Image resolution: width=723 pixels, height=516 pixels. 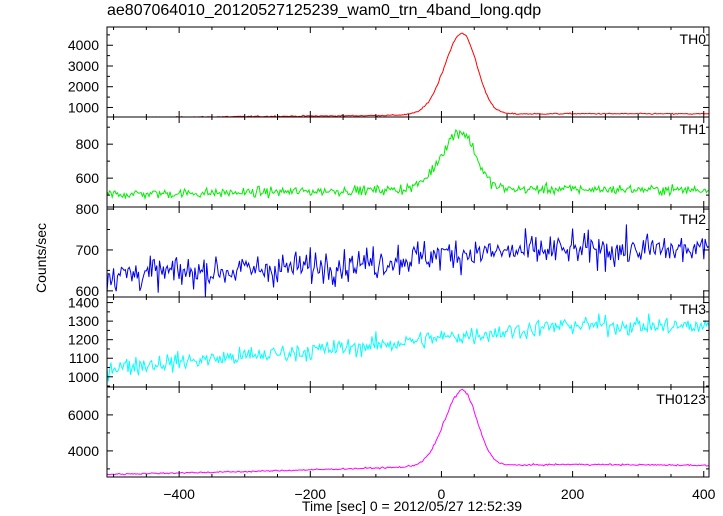 What do you see at coordinates (408, 347) in the screenshot?
I see `series-th3` at bounding box center [408, 347].